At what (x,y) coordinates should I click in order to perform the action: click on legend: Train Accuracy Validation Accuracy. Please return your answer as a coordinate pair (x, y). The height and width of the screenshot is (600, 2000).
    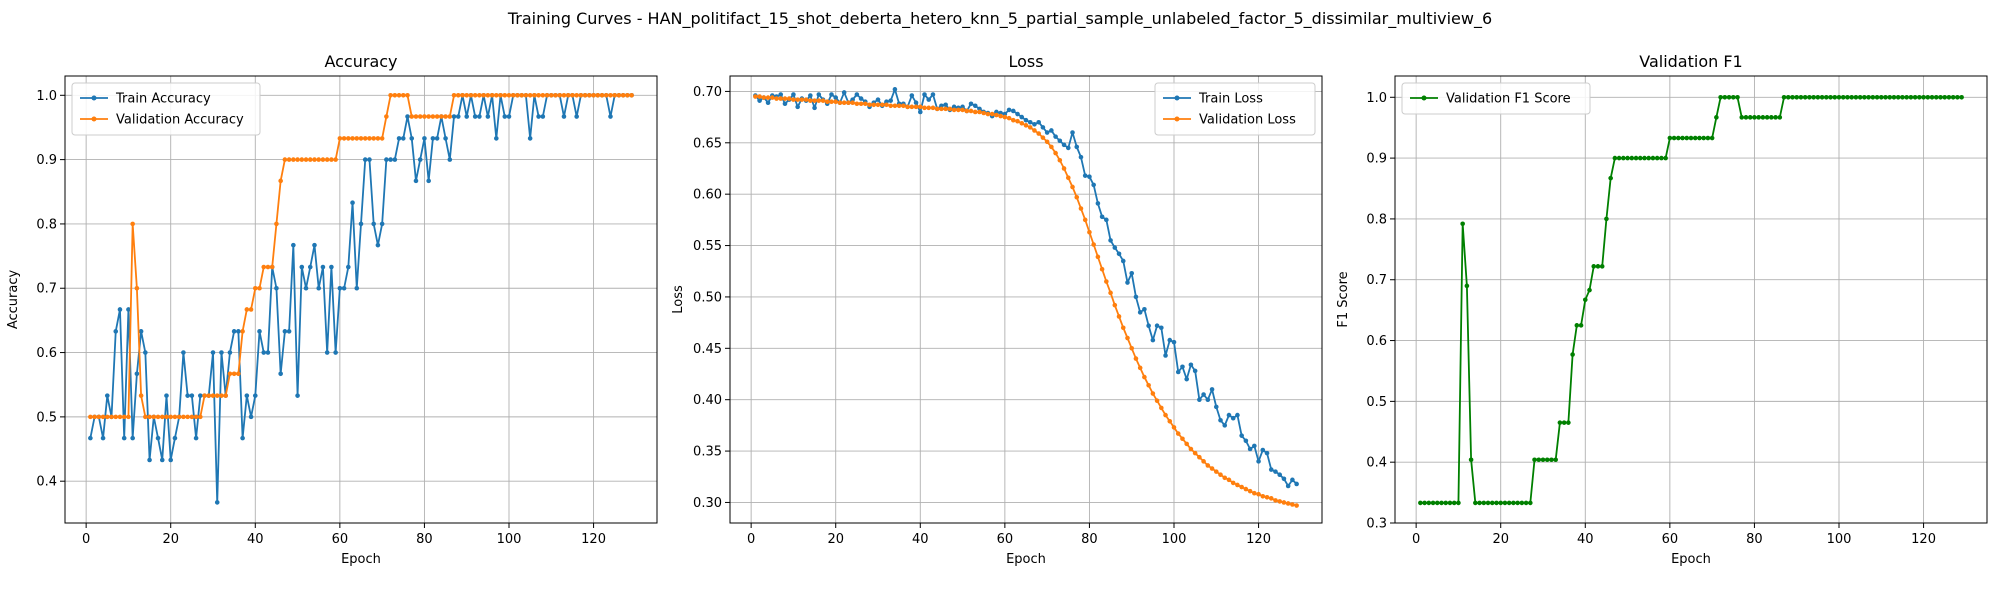
    Looking at the image, I should click on (166, 109).